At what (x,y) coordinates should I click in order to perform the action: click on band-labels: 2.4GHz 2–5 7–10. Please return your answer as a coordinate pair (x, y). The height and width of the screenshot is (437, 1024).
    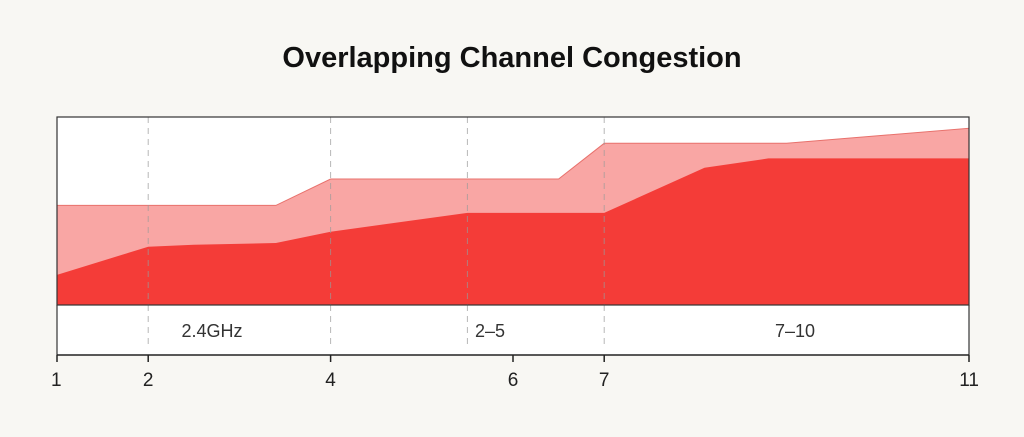
    Looking at the image, I should click on (498, 331).